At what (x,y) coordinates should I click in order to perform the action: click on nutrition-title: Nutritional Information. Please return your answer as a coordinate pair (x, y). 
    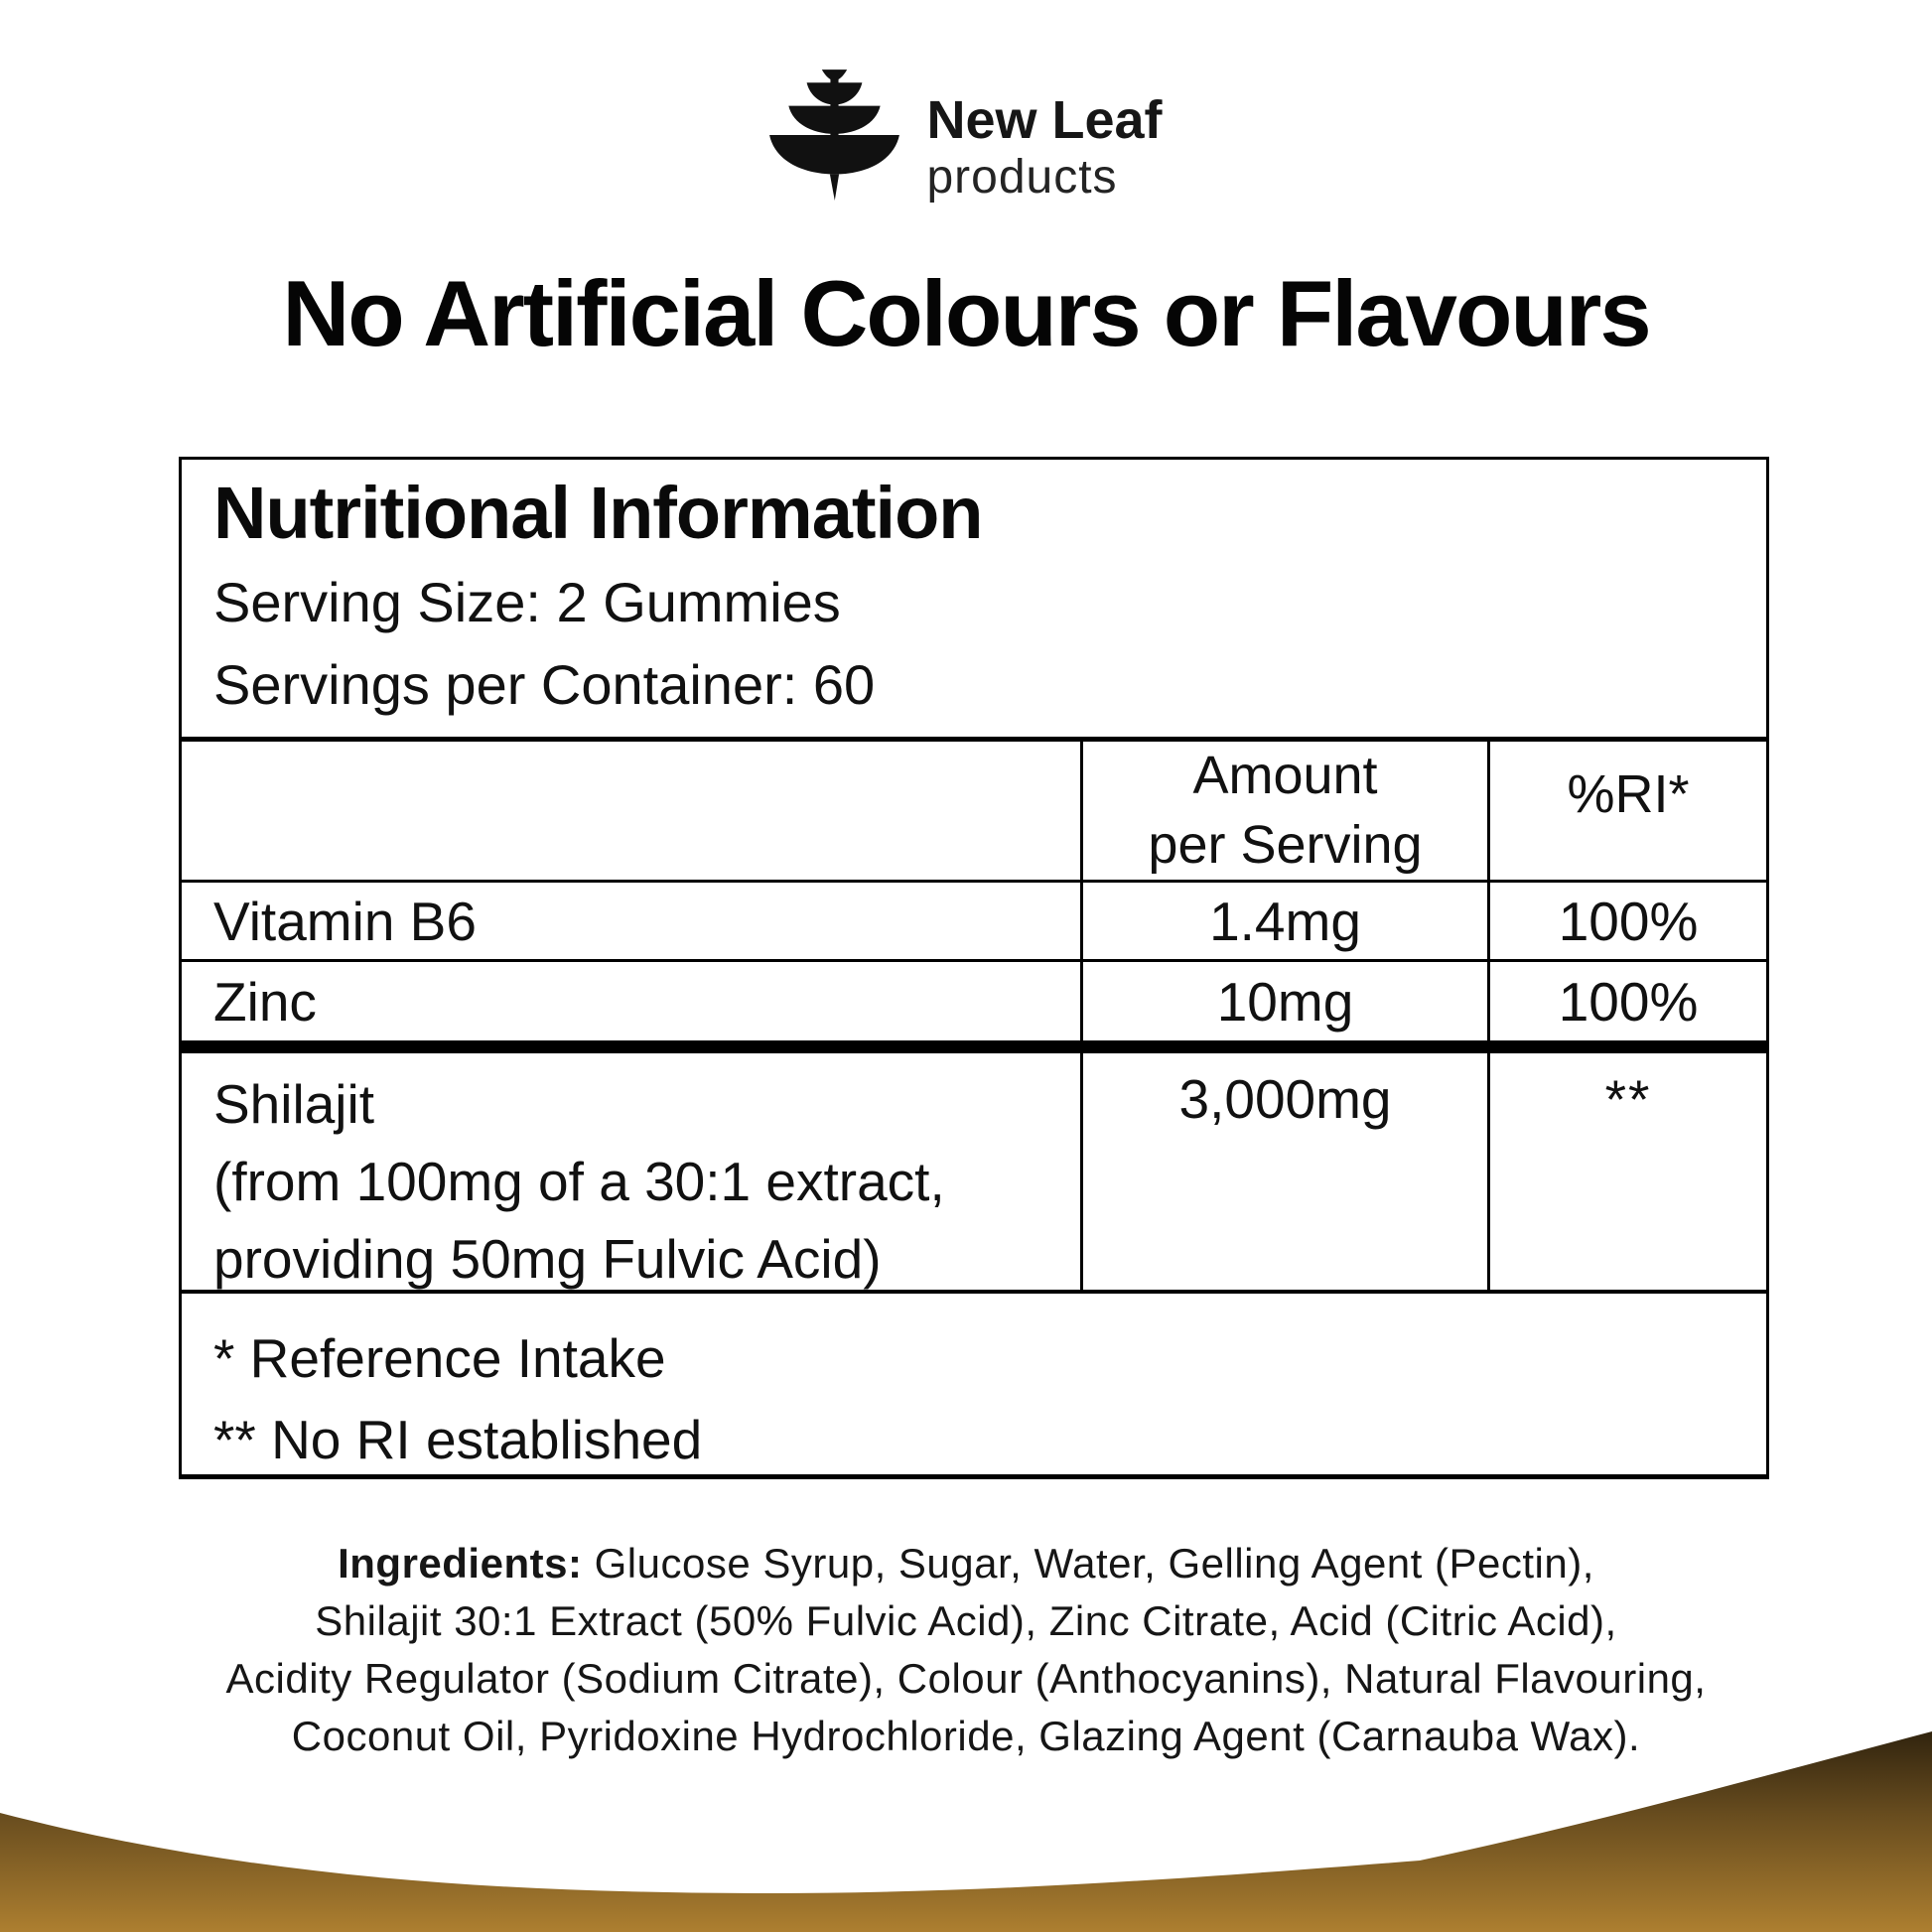
    Looking at the image, I should click on (598, 513).